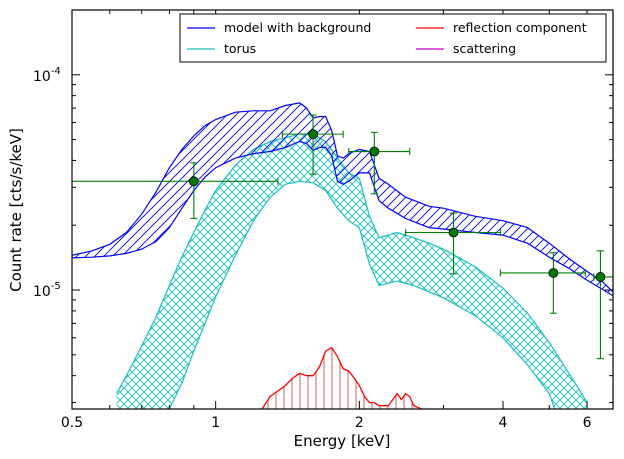  Describe the element at coordinates (47, 290) in the screenshot. I see `y-tick-label: 10⁻⁵` at that location.